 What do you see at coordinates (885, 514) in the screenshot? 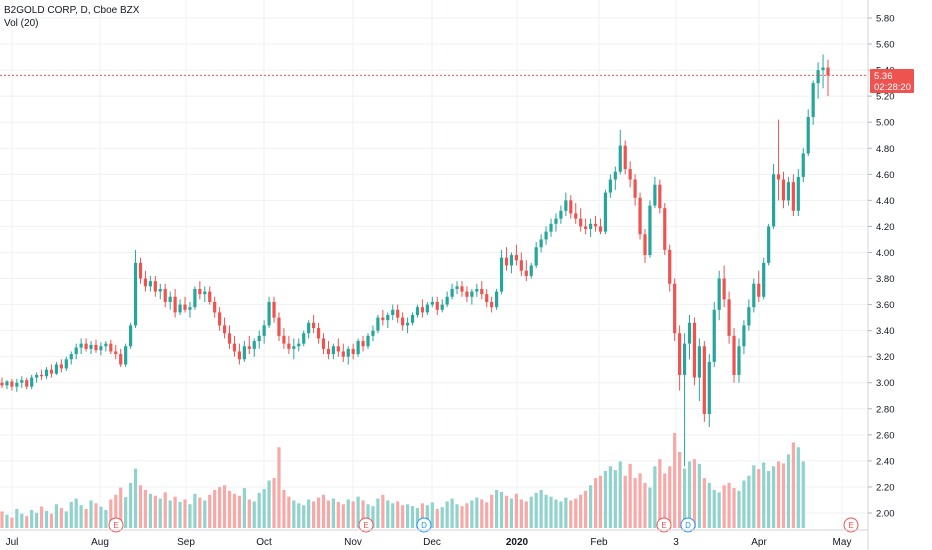
I see `price-tick-label: 2.00` at bounding box center [885, 514].